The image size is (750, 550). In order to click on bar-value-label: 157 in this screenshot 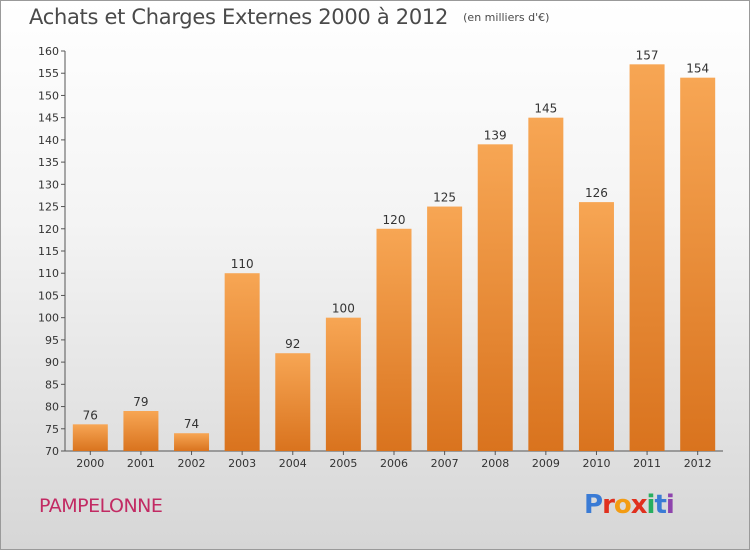, I will do `click(647, 55)`.